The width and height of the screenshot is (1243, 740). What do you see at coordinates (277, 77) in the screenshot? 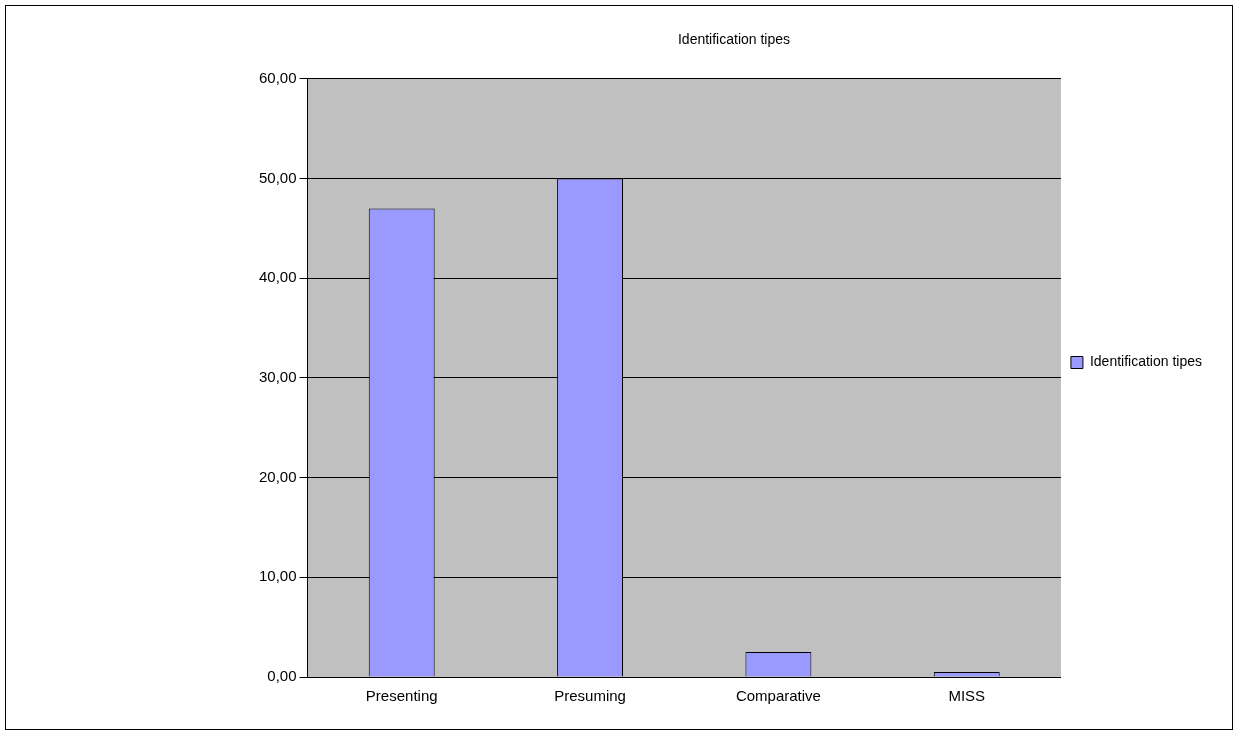
I see `y-tick-label: 60,00` at bounding box center [277, 77].